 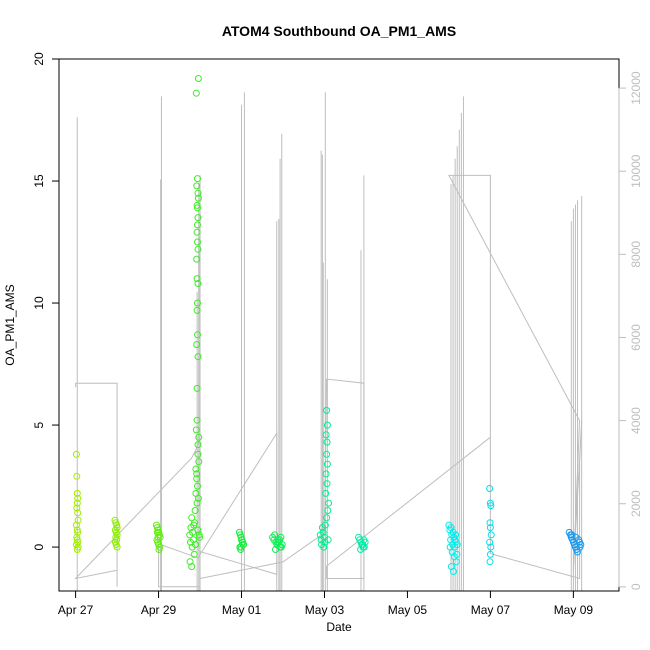 I want to click on y-tick-label-0: 0, so click(x=39, y=546).